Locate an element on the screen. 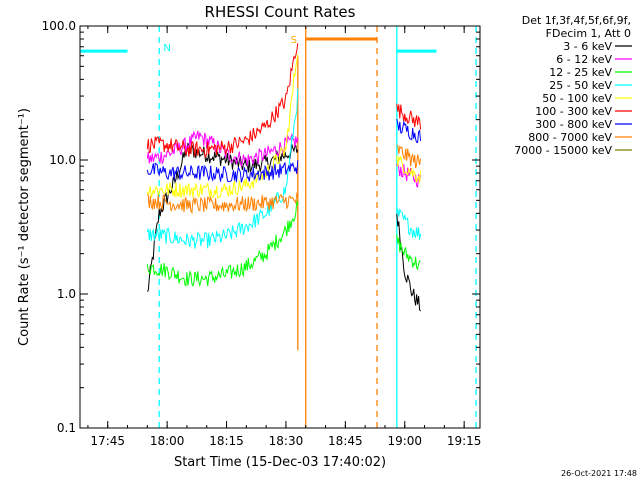 This screenshot has height=480, width=640. x-tick-label-5: 19:00 is located at coordinates (404, 441).